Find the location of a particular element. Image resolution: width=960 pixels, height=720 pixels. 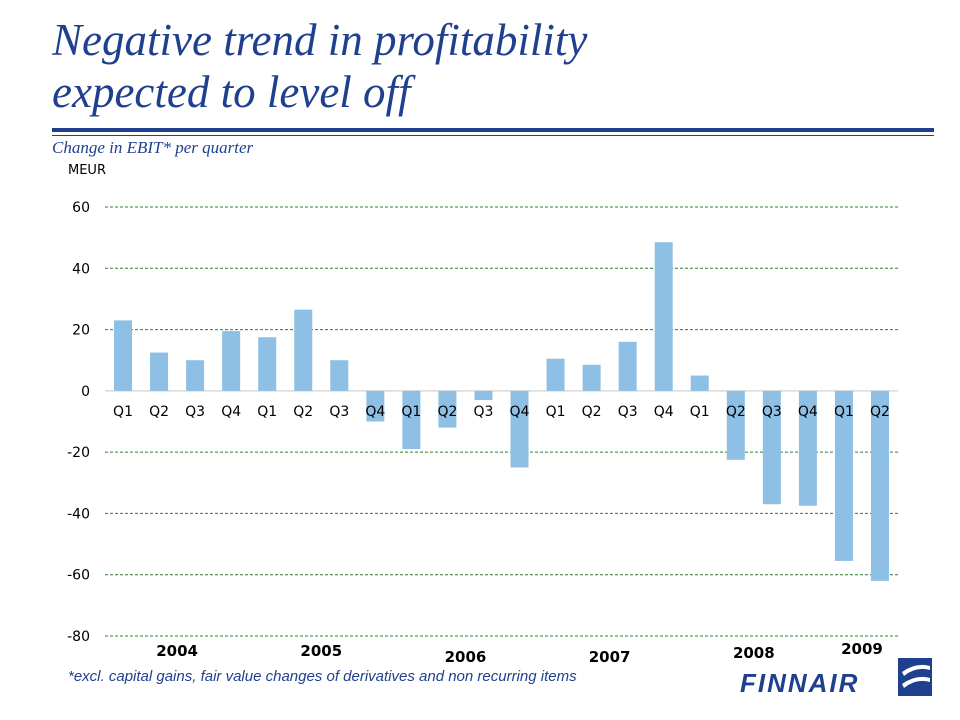

title-line-2: expected to level off is located at coordinates (231, 92).